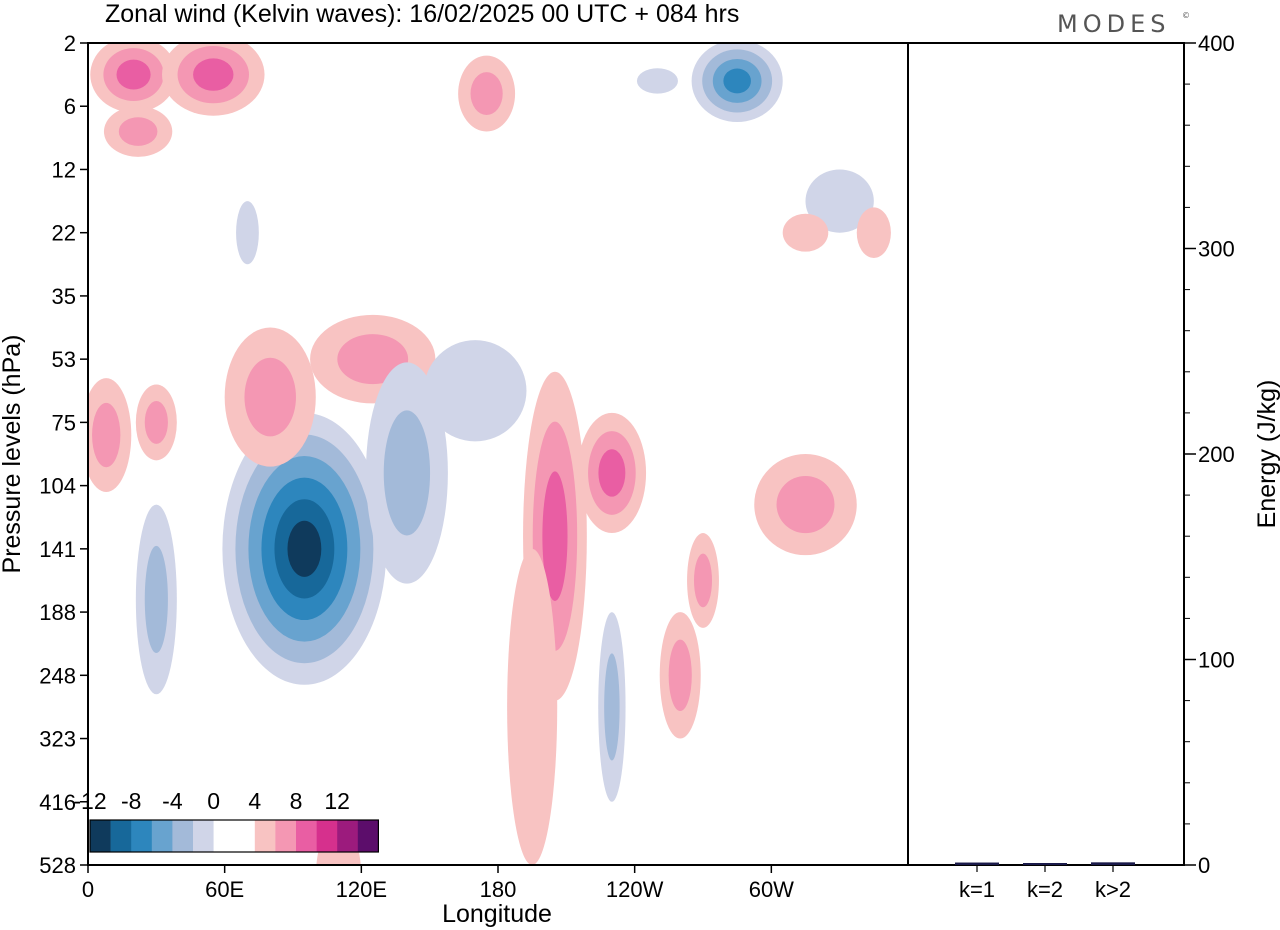 The width and height of the screenshot is (1280, 930). I want to click on pressure-tick-label: 53, so click(64, 359).